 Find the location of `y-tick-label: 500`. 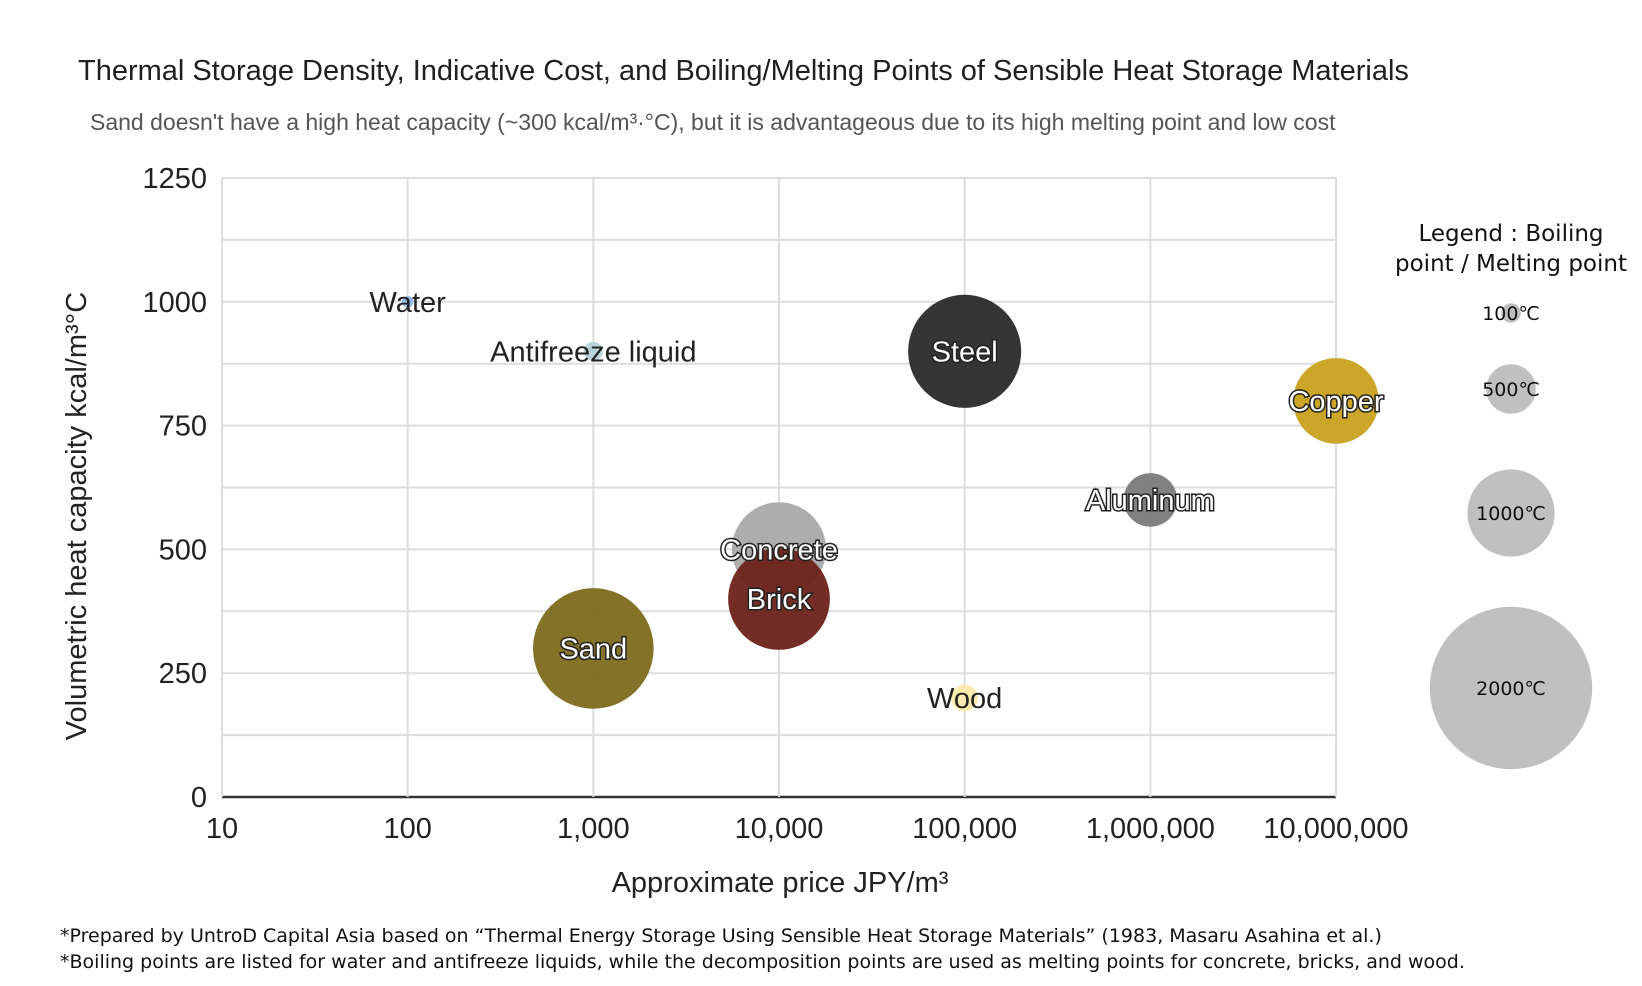

y-tick-label: 500 is located at coordinates (183, 550).